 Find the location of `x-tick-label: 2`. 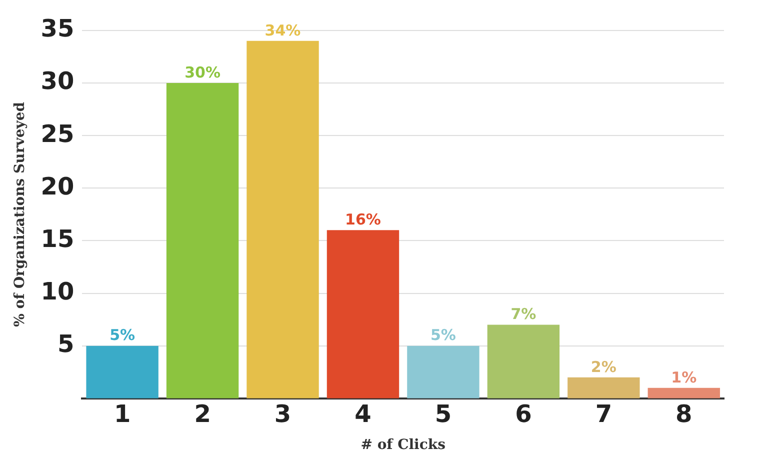

x-tick-label: 2 is located at coordinates (202, 414).